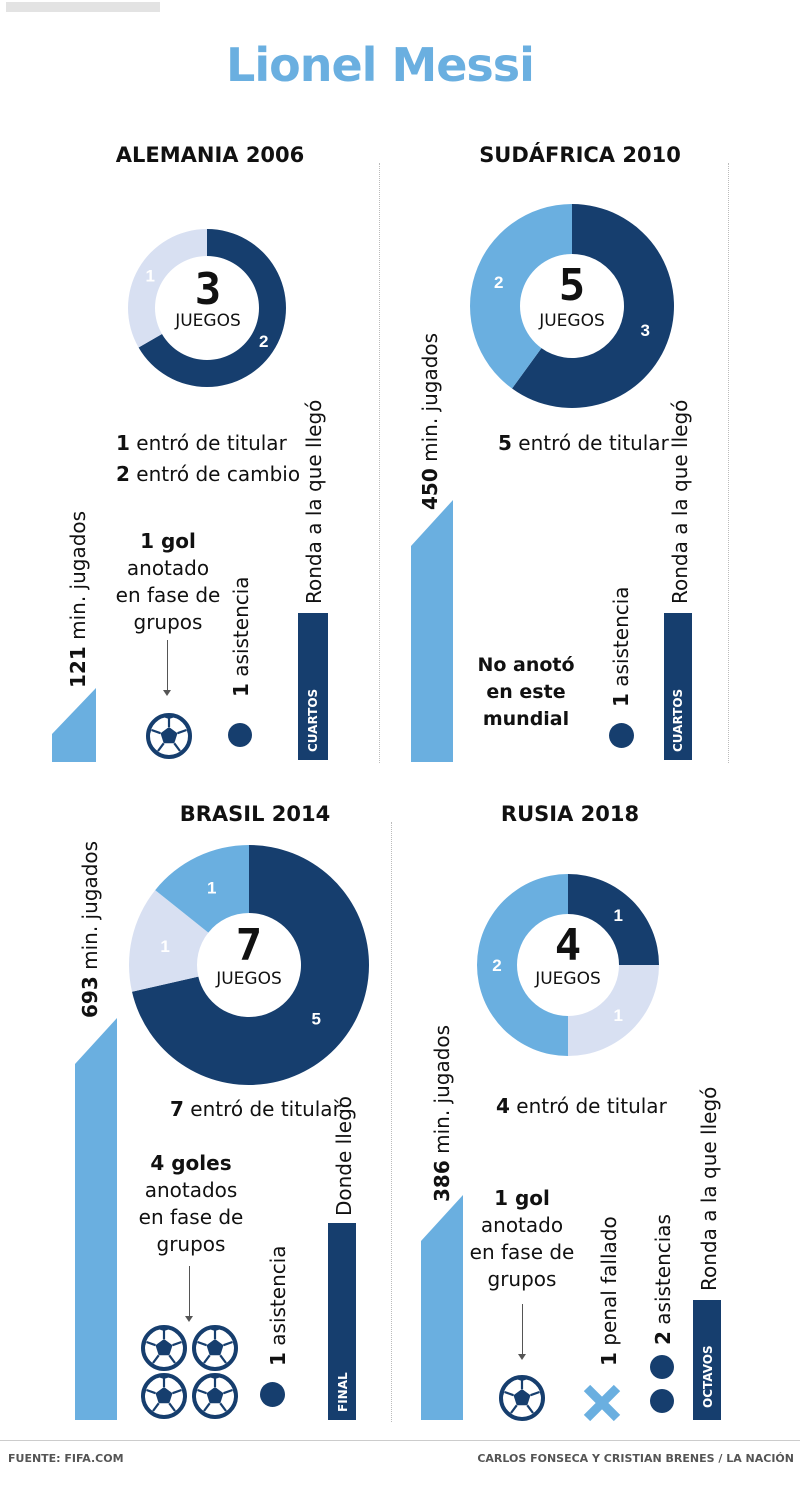  I want to click on games-count-rusia: 4, so click(568, 945).